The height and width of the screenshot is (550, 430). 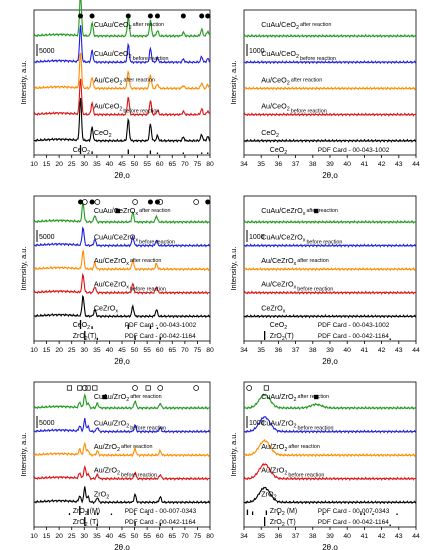 I want to click on series-label: CuAu/CeO2after reaction, so click(x=129, y=25).